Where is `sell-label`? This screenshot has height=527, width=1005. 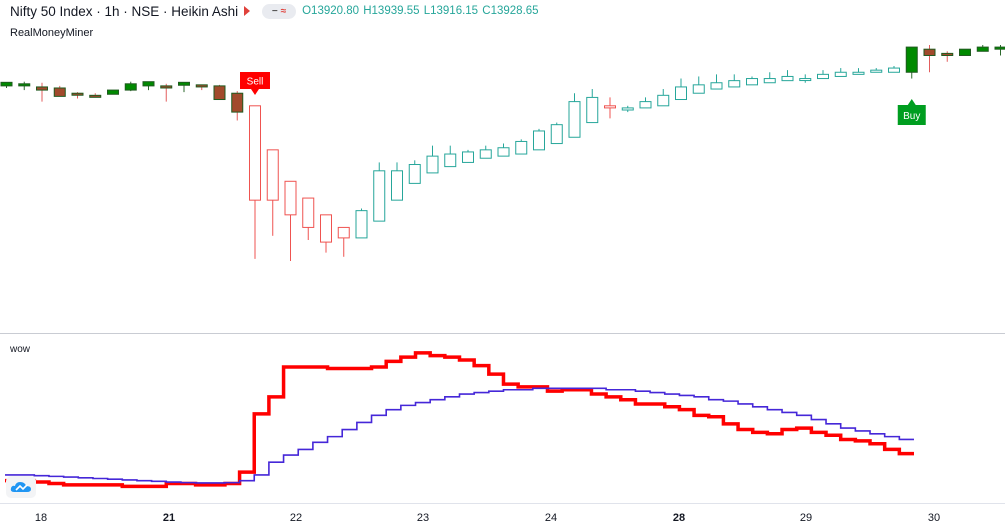 sell-label is located at coordinates (255, 83).